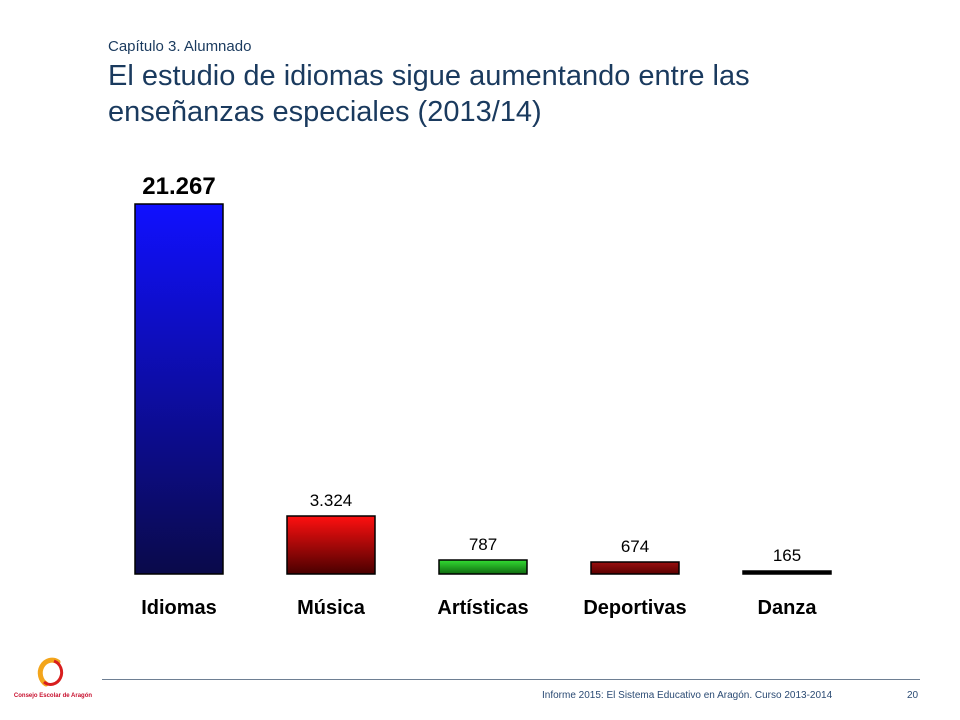  What do you see at coordinates (635, 546) in the screenshot?
I see `value-label: 674` at bounding box center [635, 546].